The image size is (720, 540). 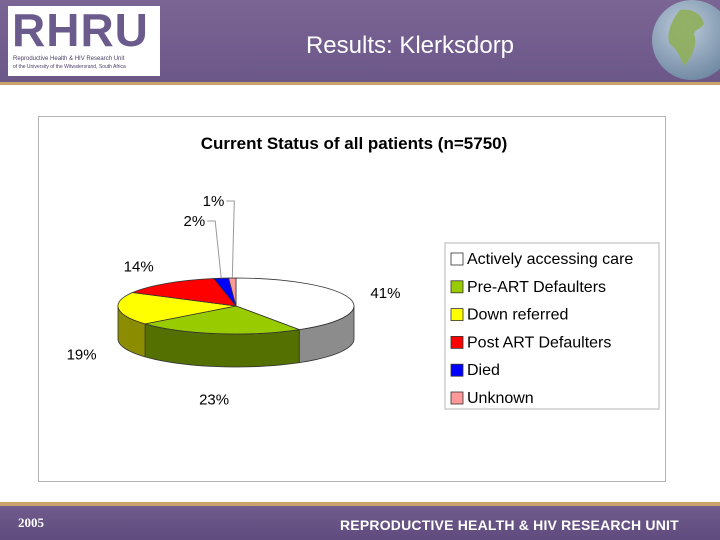 What do you see at coordinates (69, 59) in the screenshot?
I see `logo-subtitle: Reproductive Health & HIV Research Unit` at bounding box center [69, 59].